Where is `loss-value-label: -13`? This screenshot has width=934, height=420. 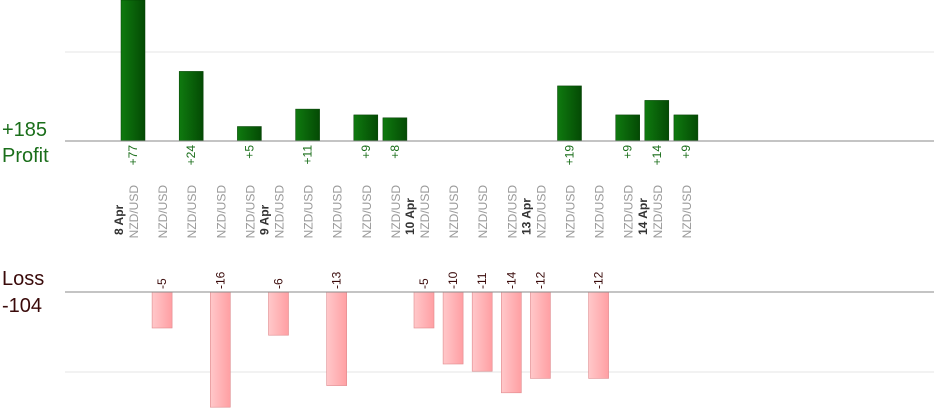
loss-value-label: -13 is located at coordinates (337, 280).